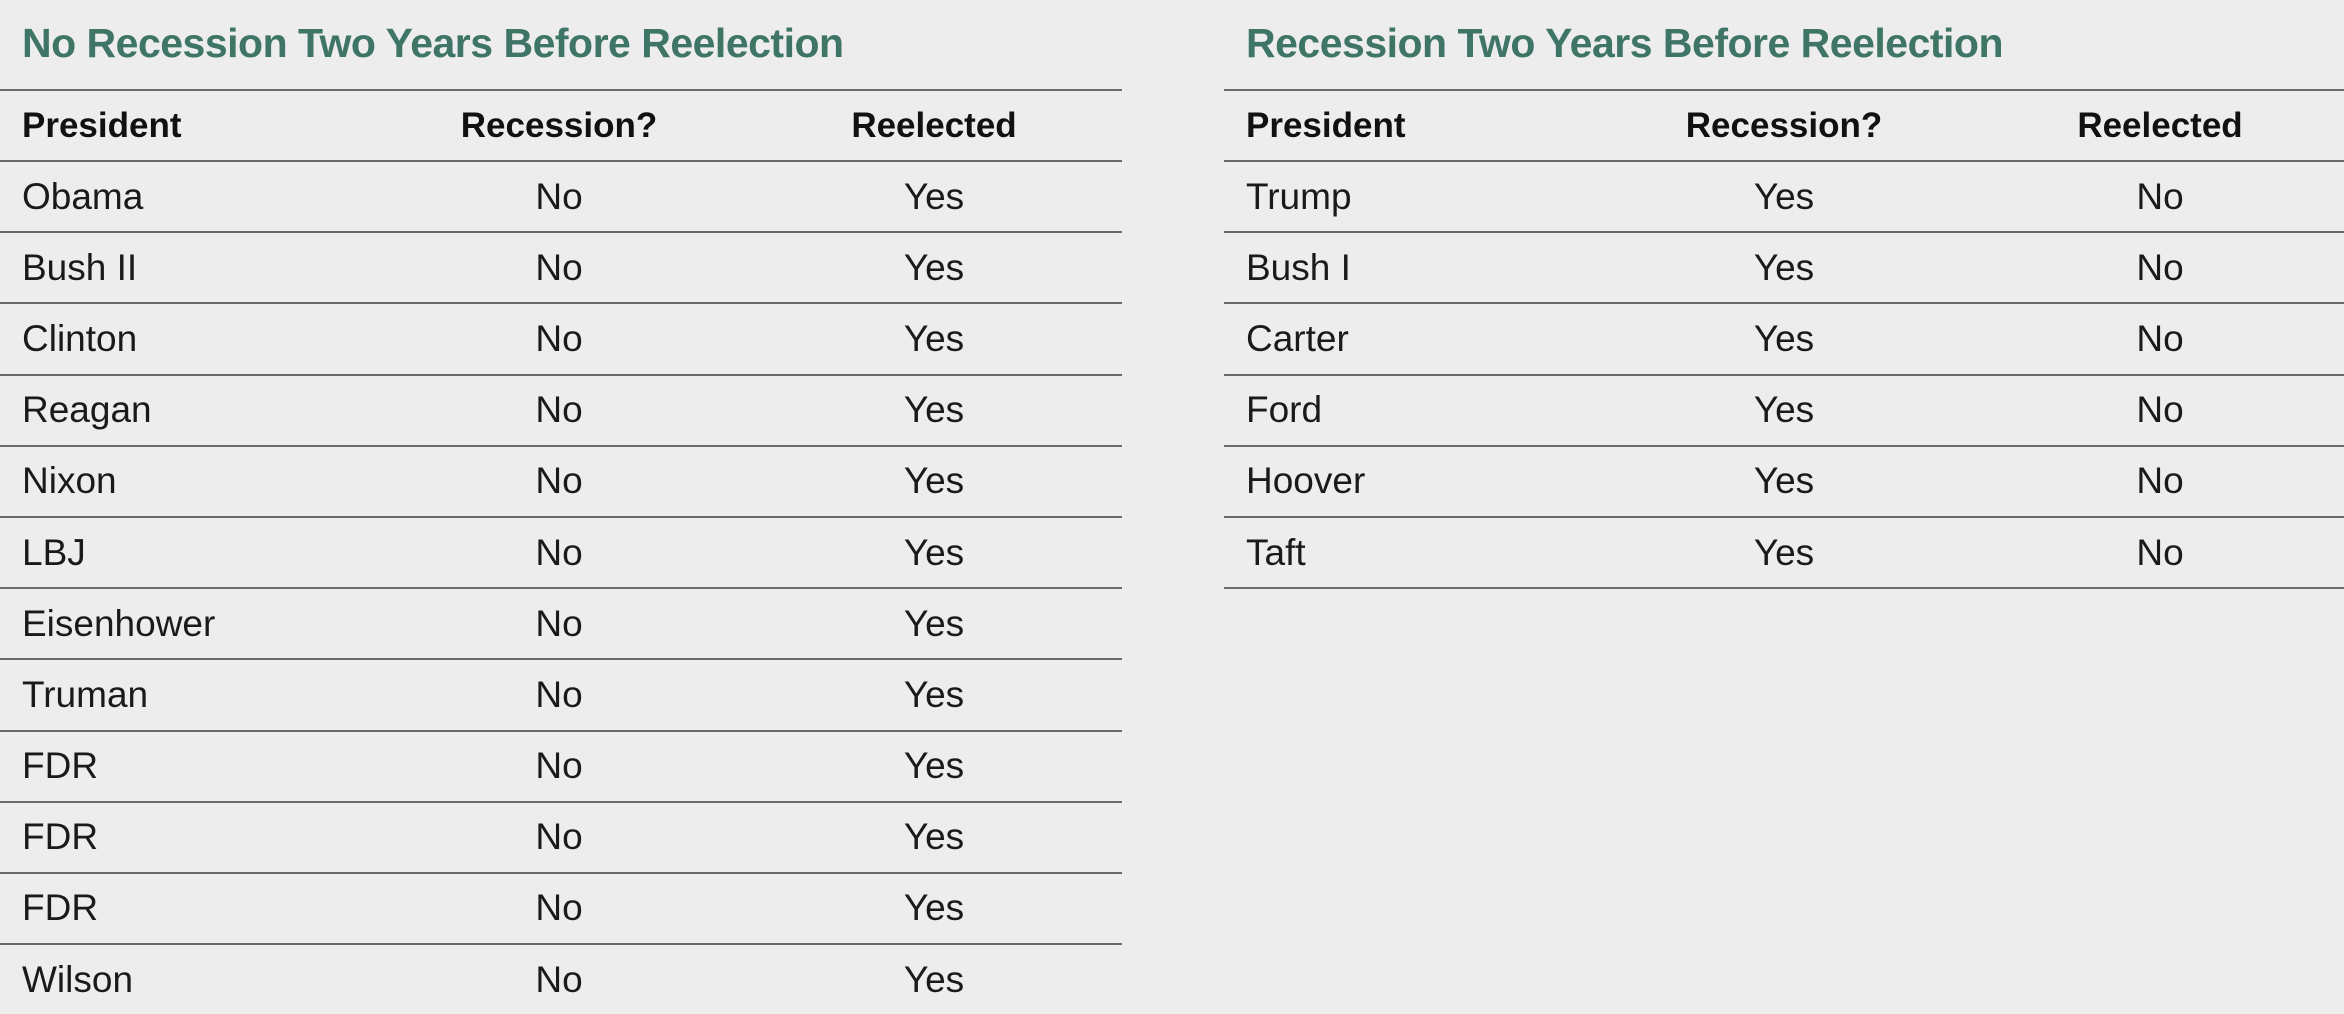 Image resolution: width=2344 pixels, height=1014 pixels. I want to click on table-row: Reagan No Yes, so click(561, 411).